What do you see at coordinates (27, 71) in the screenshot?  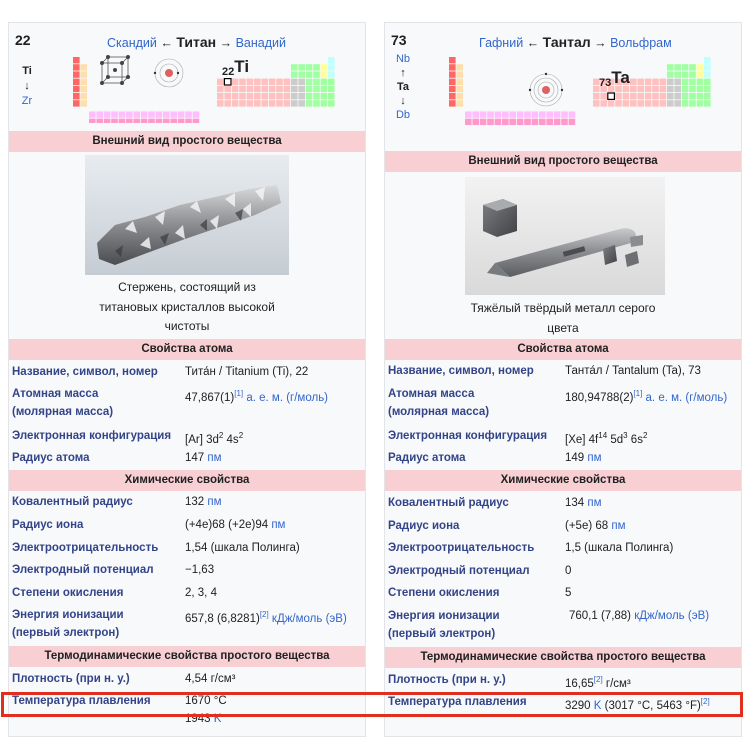 I see `group-current-symbol: Ti` at bounding box center [27, 71].